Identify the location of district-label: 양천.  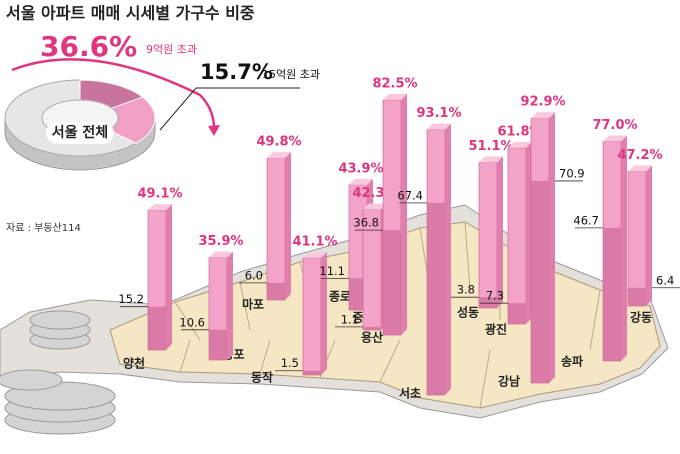
(134, 363).